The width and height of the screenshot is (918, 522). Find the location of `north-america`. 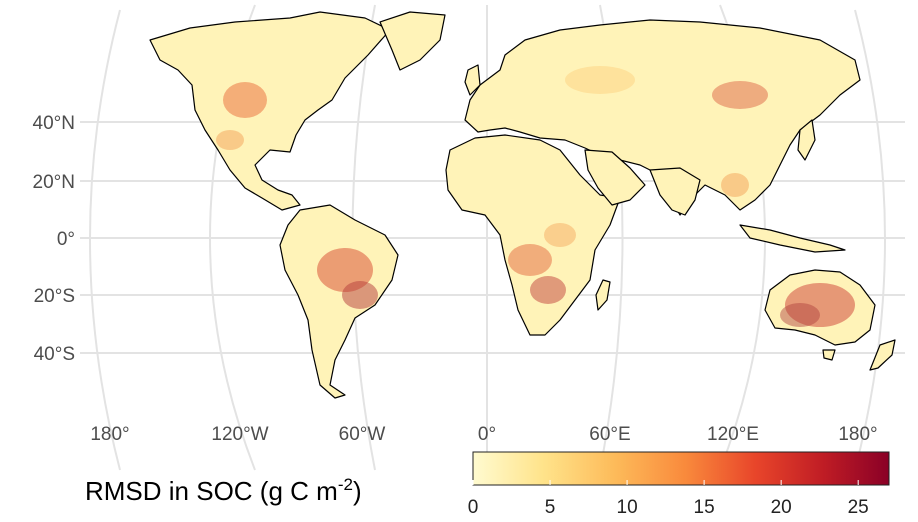

north-america is located at coordinates (270, 111).